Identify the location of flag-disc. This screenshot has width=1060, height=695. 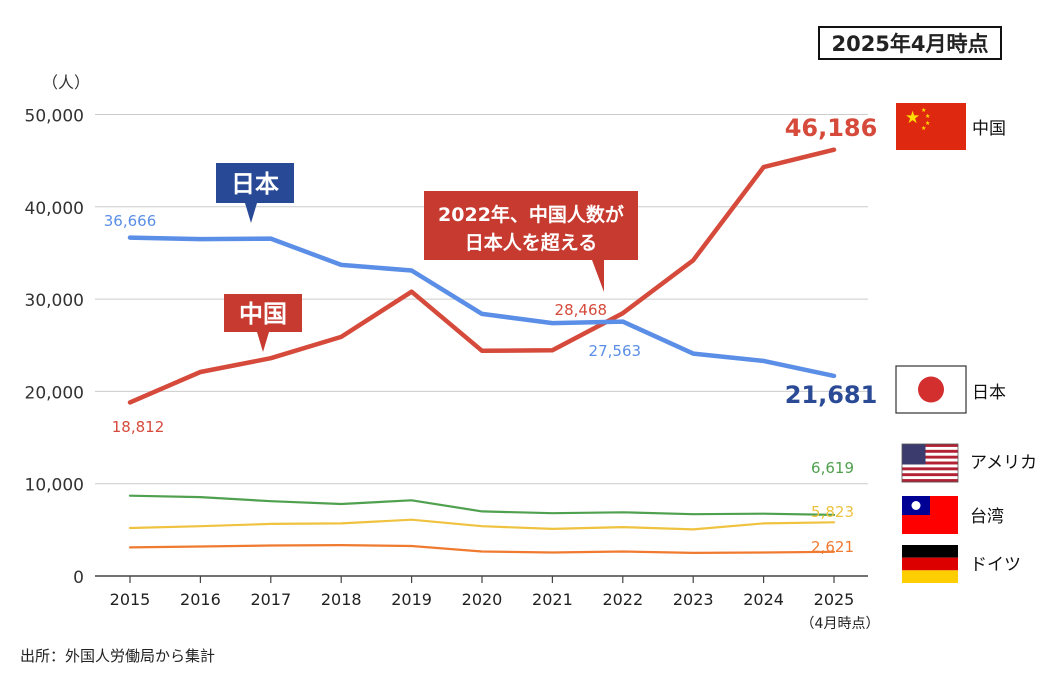
(931, 389).